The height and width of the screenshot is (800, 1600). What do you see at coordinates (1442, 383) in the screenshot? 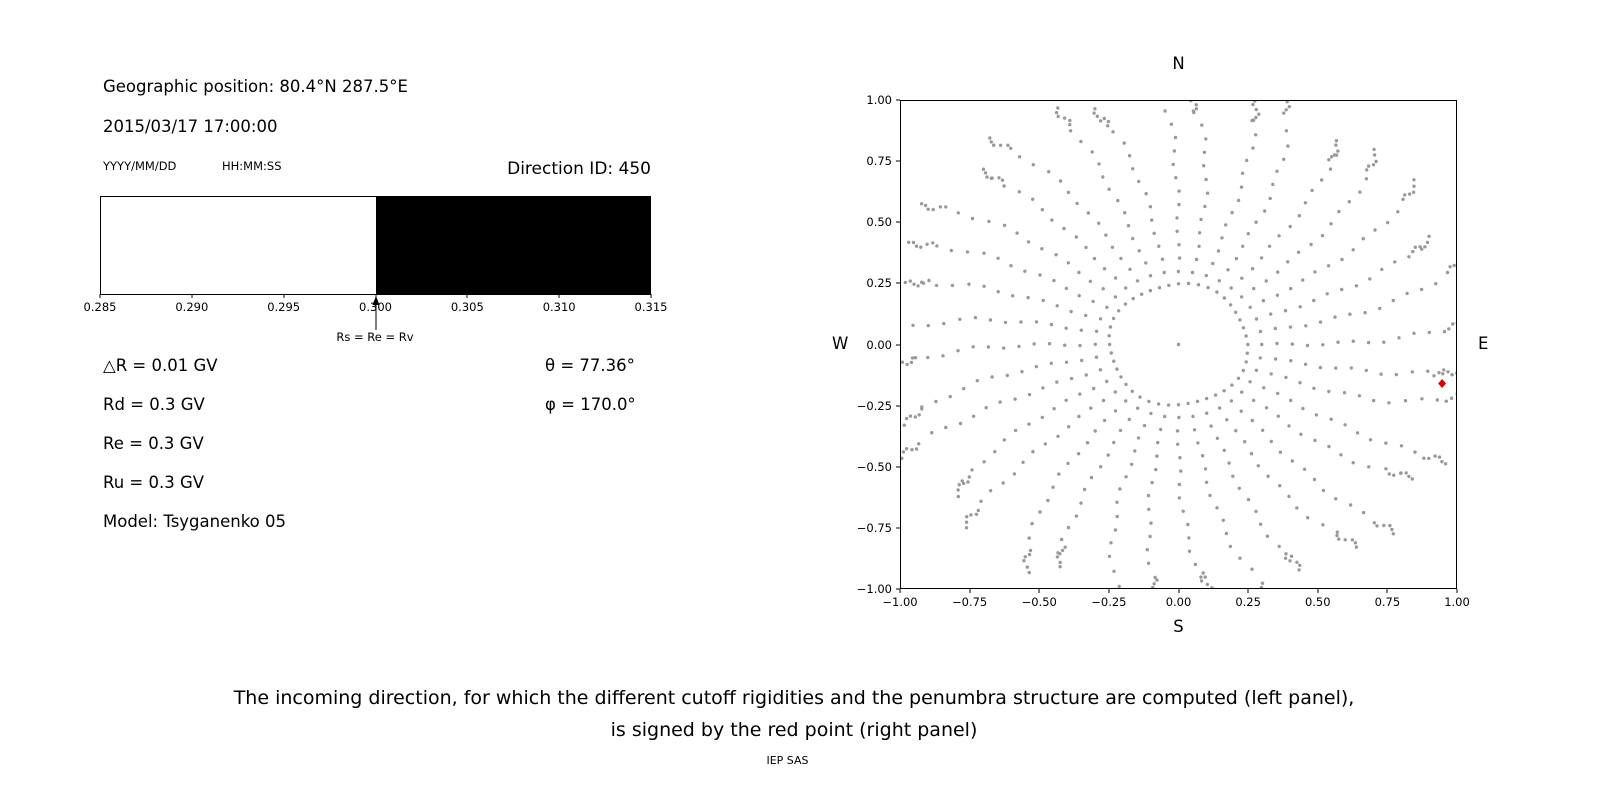
I see `selected-direction-point` at bounding box center [1442, 383].